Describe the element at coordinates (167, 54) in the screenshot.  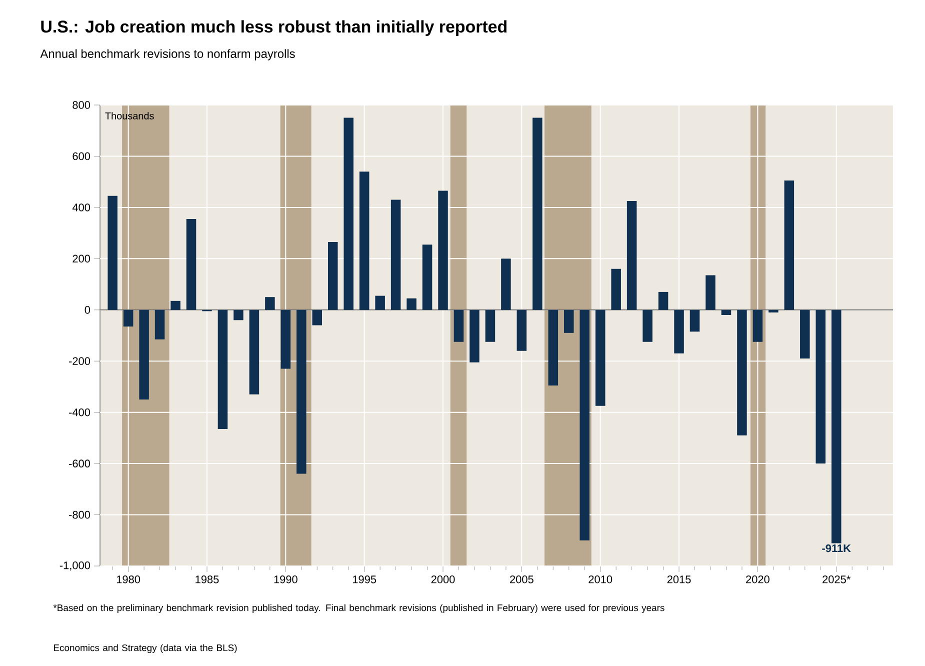
I see `chart-subtitle: Annual benchmark revisions to nonfarm payrolls` at that location.